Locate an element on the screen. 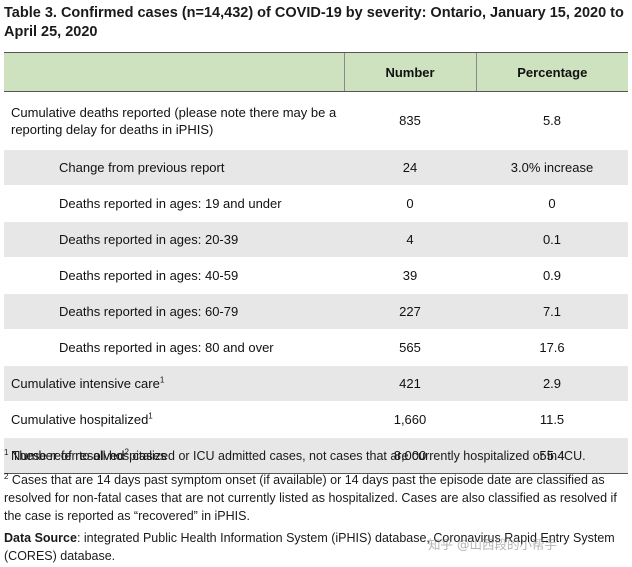 This screenshot has height=567, width=632. row-percentage: 3.0% increase is located at coordinates (552, 167).